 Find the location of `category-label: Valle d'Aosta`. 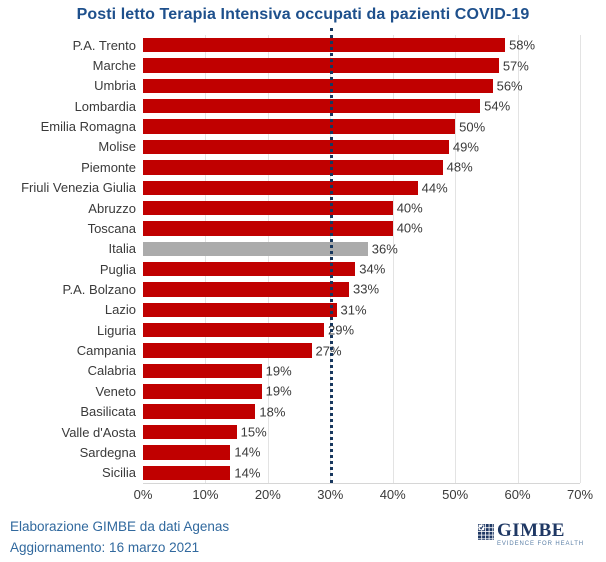

category-label: Valle d'Aosta is located at coordinates (98, 432).